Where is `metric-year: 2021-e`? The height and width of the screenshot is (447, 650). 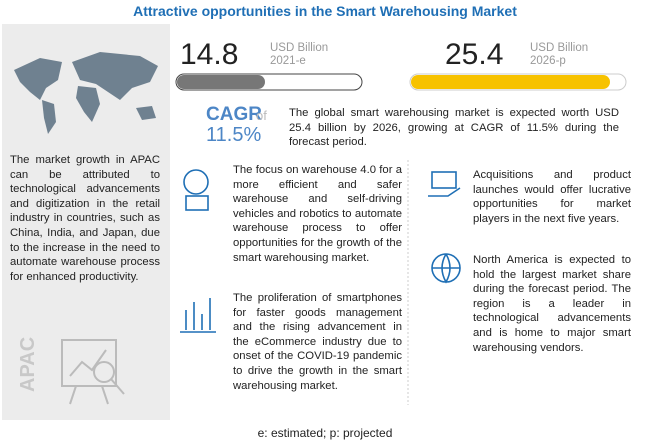 metric-year: 2021-e is located at coordinates (288, 61).